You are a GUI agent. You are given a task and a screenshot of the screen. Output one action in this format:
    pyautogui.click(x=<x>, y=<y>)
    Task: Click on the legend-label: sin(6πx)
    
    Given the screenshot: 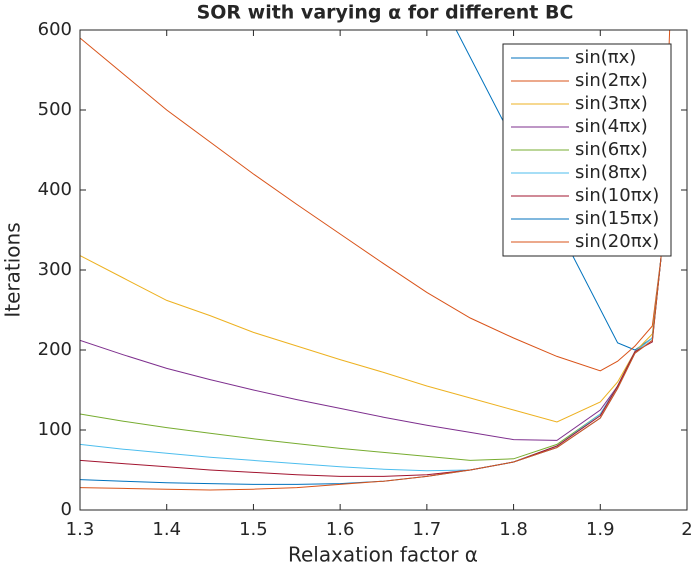 What is the action you would take?
    pyautogui.click(x=611, y=149)
    